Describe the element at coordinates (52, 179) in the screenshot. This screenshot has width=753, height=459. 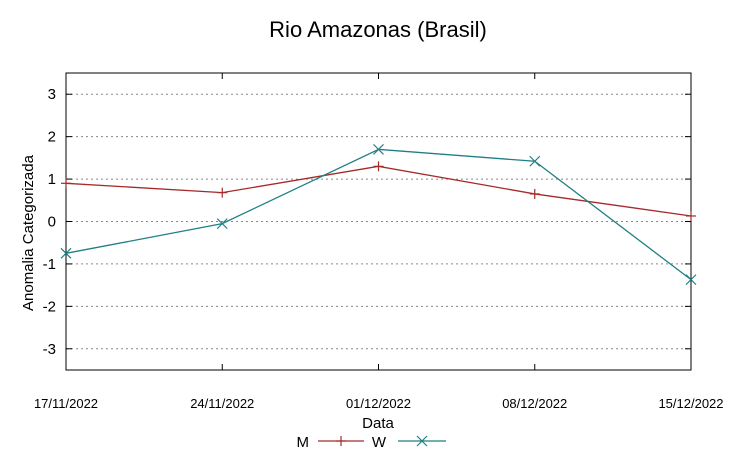
I see `y-tick-label: 1` at that location.